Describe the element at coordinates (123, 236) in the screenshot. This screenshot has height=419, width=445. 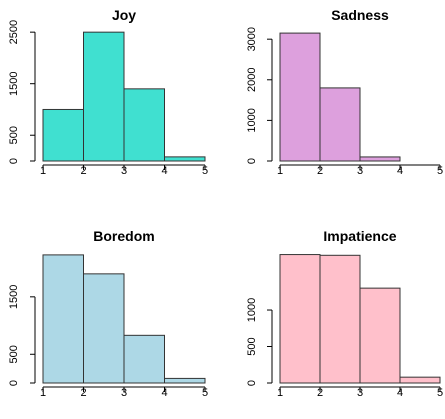
I see `boredom-title: Boredom` at that location.